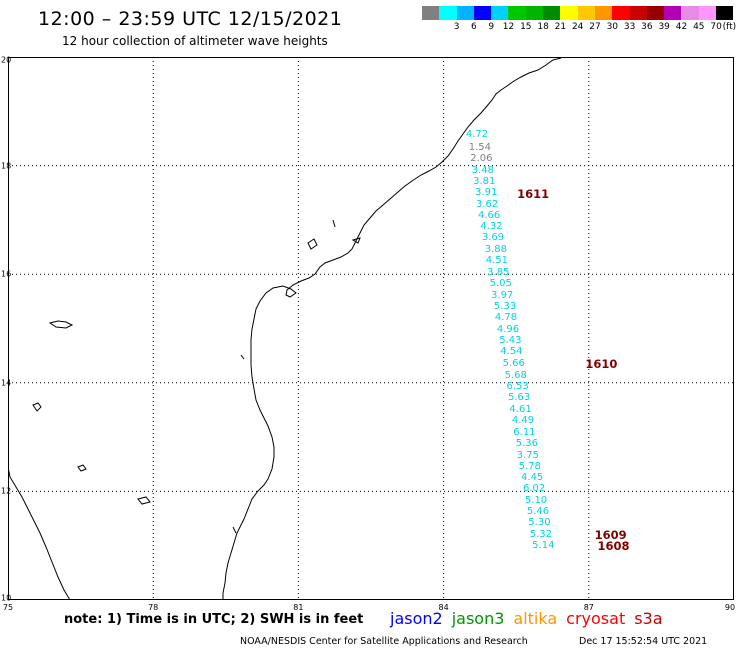 Image resolution: width=740 pixels, height=650 pixels. I want to click on swh-value: 3.69, so click(493, 238).